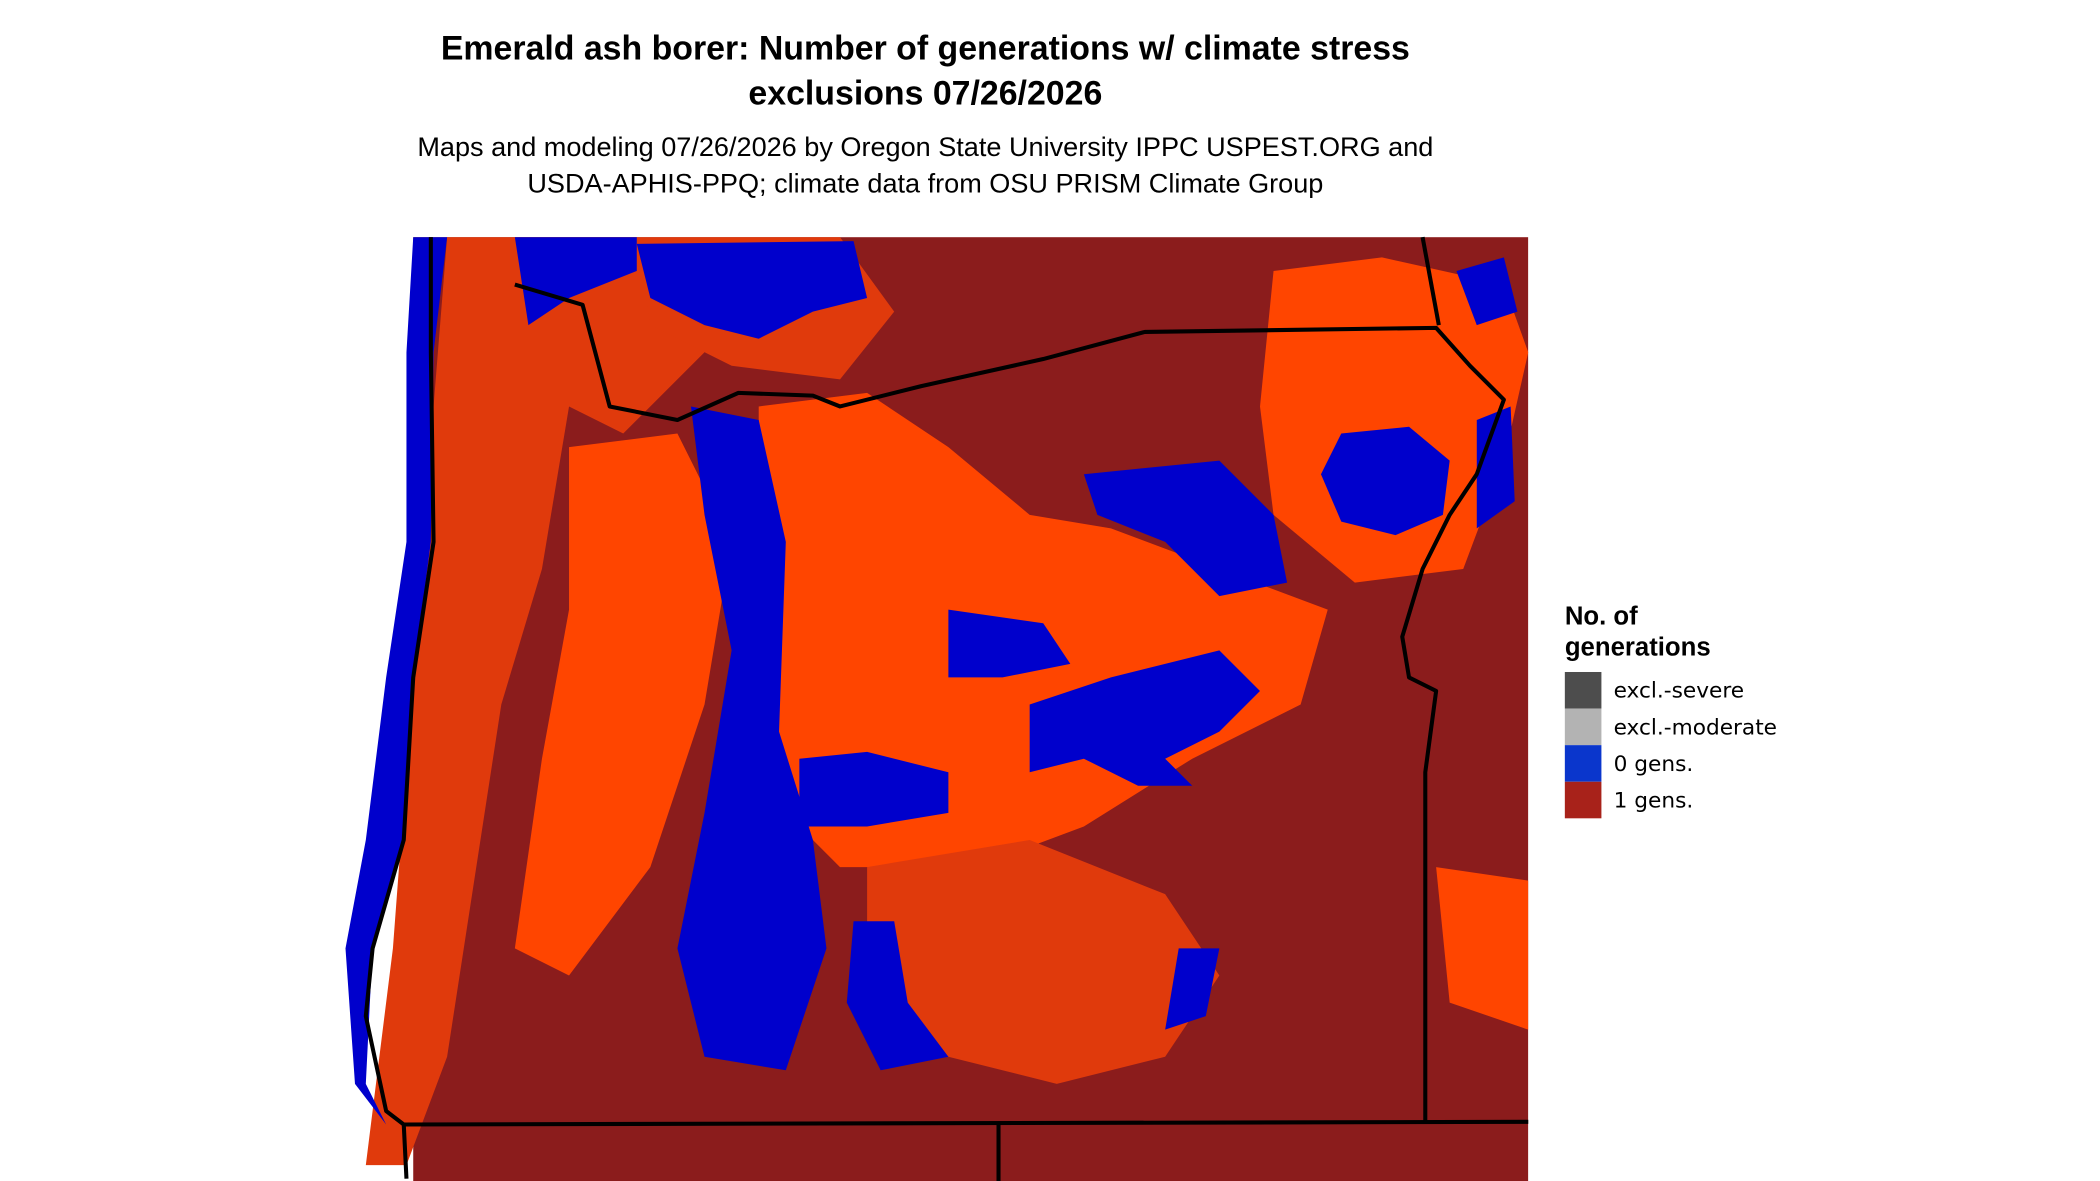  I want to click on legend-label: 0 gens., so click(1654, 764).